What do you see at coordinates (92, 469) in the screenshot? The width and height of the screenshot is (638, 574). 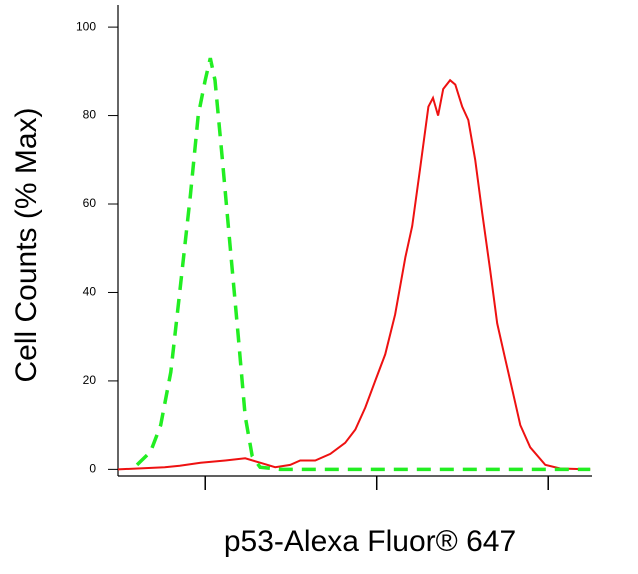 I see `y-tick-label: 0` at bounding box center [92, 469].